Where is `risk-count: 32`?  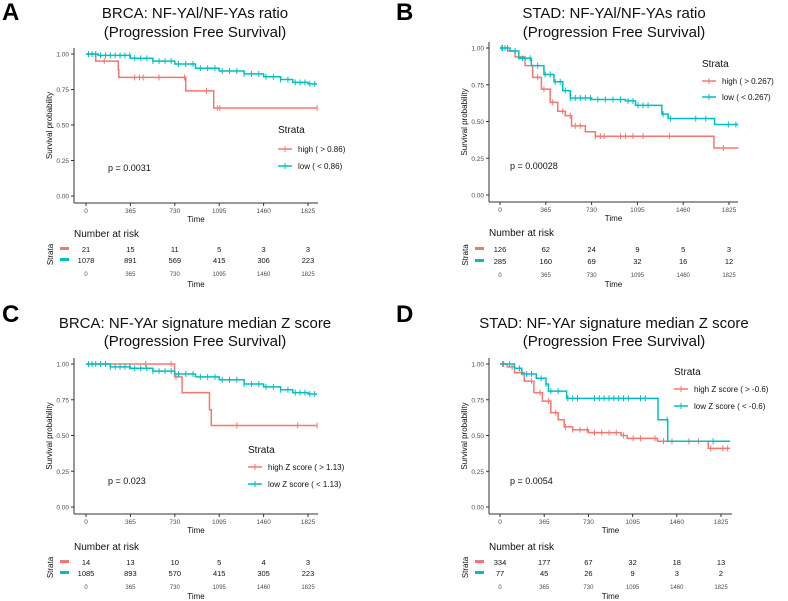 risk-count: 32 is located at coordinates (637, 261).